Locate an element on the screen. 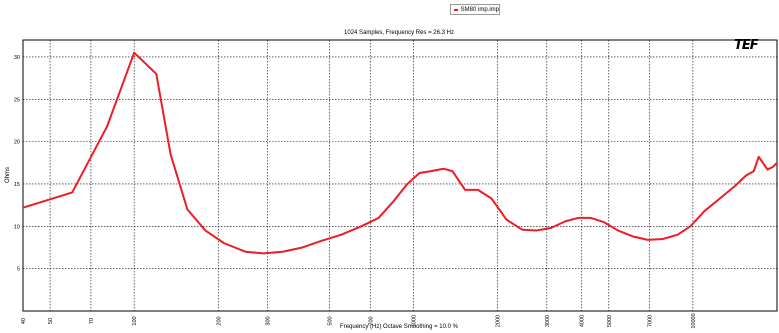  x-tick-label: 1000 is located at coordinates (415, 321).